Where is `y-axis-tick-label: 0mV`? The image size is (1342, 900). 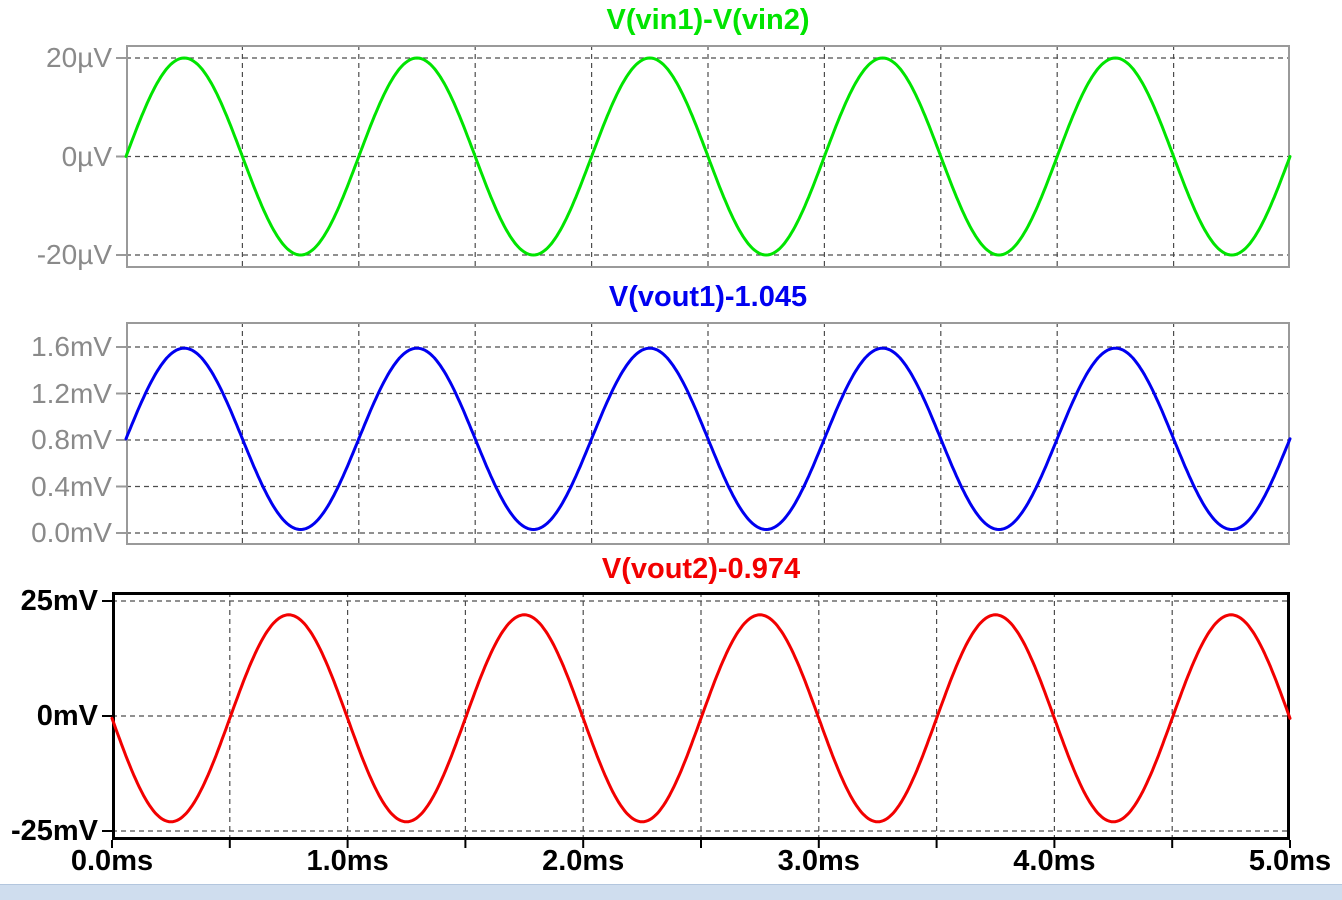 y-axis-tick-label: 0mV is located at coordinates (67, 716).